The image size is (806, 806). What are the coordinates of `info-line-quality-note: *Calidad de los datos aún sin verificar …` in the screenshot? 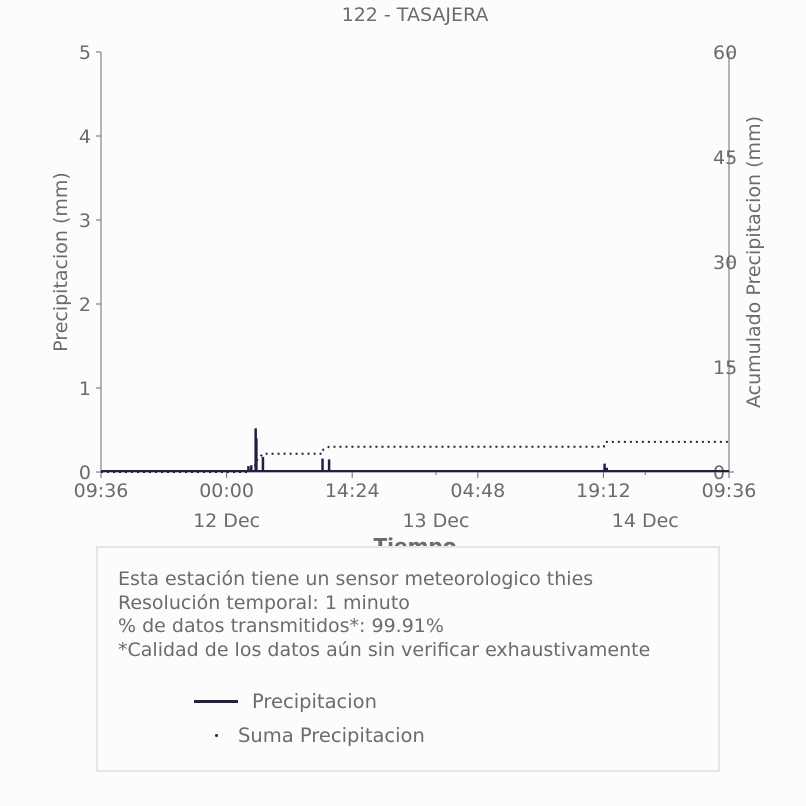 It's located at (384, 649).